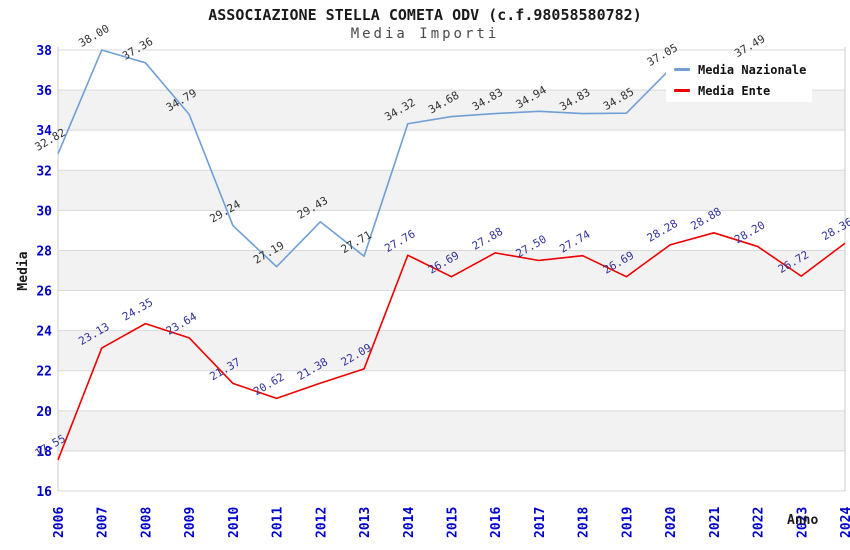 Image resolution: width=850 pixels, height=550 pixels. I want to click on data-point-label: 37.36, so click(137, 49).